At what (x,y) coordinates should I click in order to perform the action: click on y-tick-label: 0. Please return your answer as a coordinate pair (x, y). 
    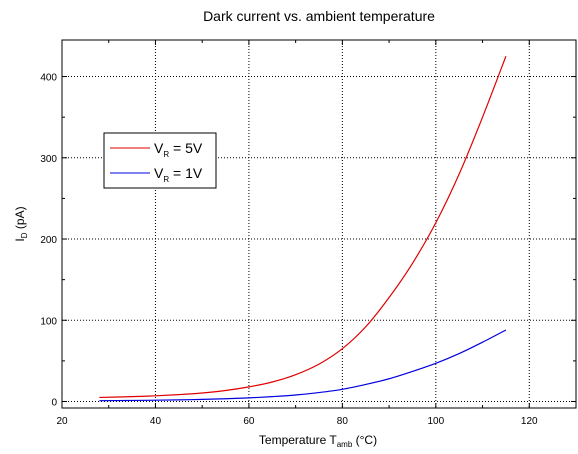
    Looking at the image, I should click on (54, 403).